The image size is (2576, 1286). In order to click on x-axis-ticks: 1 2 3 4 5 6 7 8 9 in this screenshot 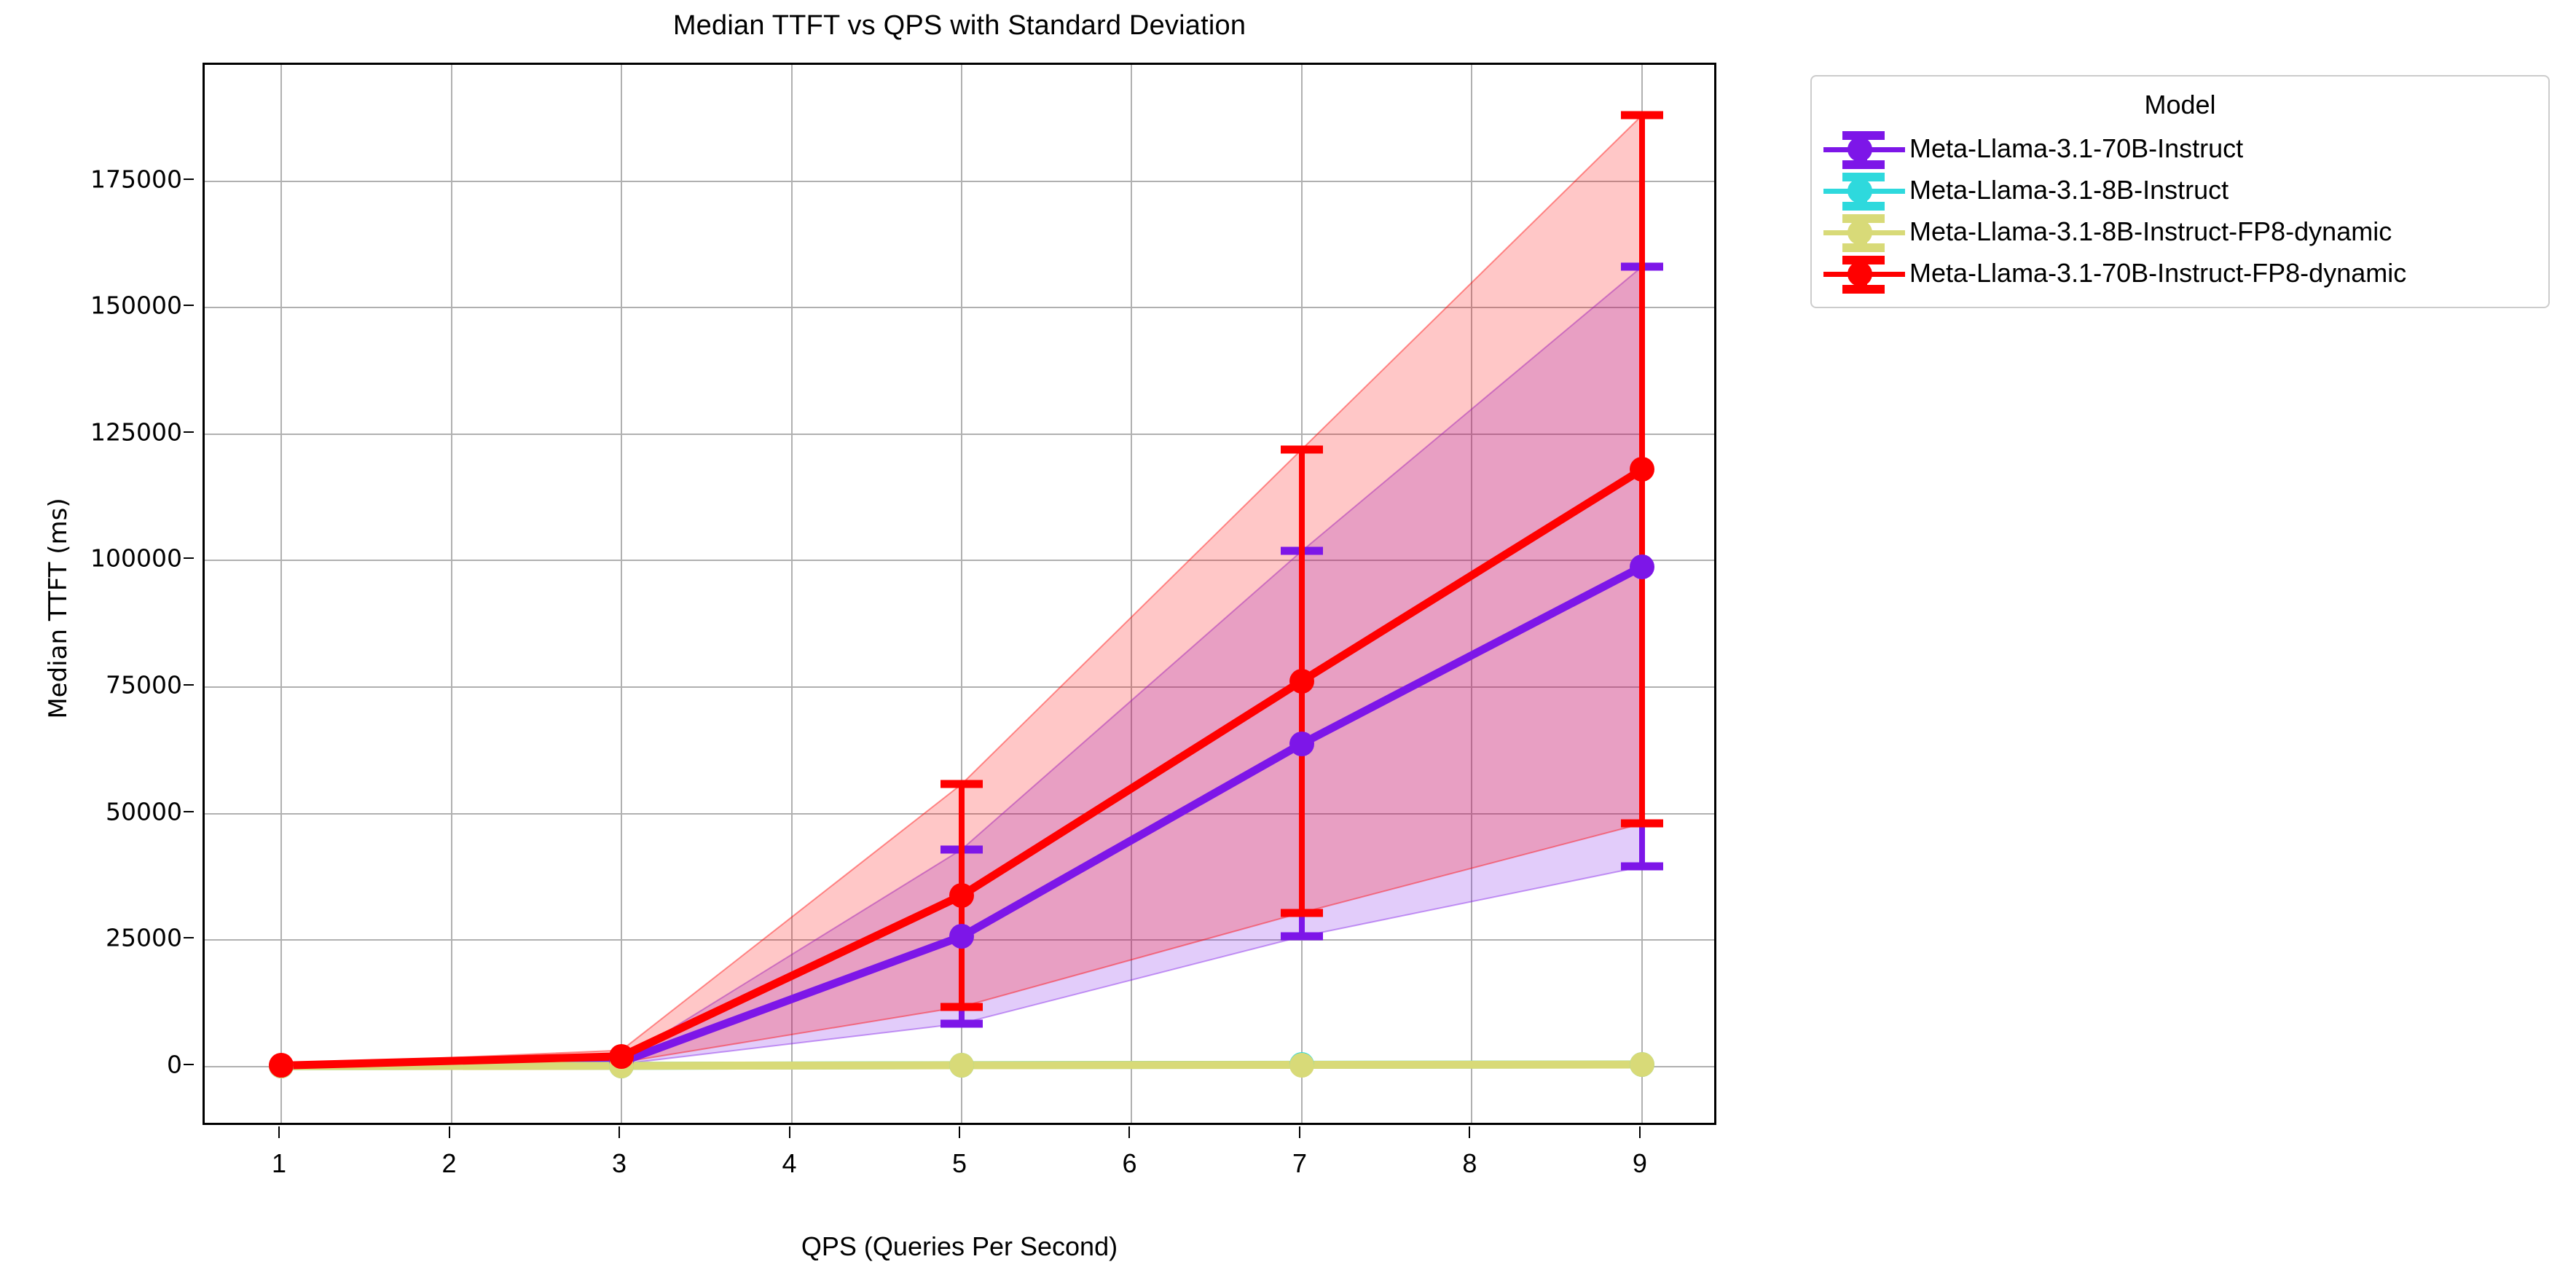, I will do `click(959, 1166)`.